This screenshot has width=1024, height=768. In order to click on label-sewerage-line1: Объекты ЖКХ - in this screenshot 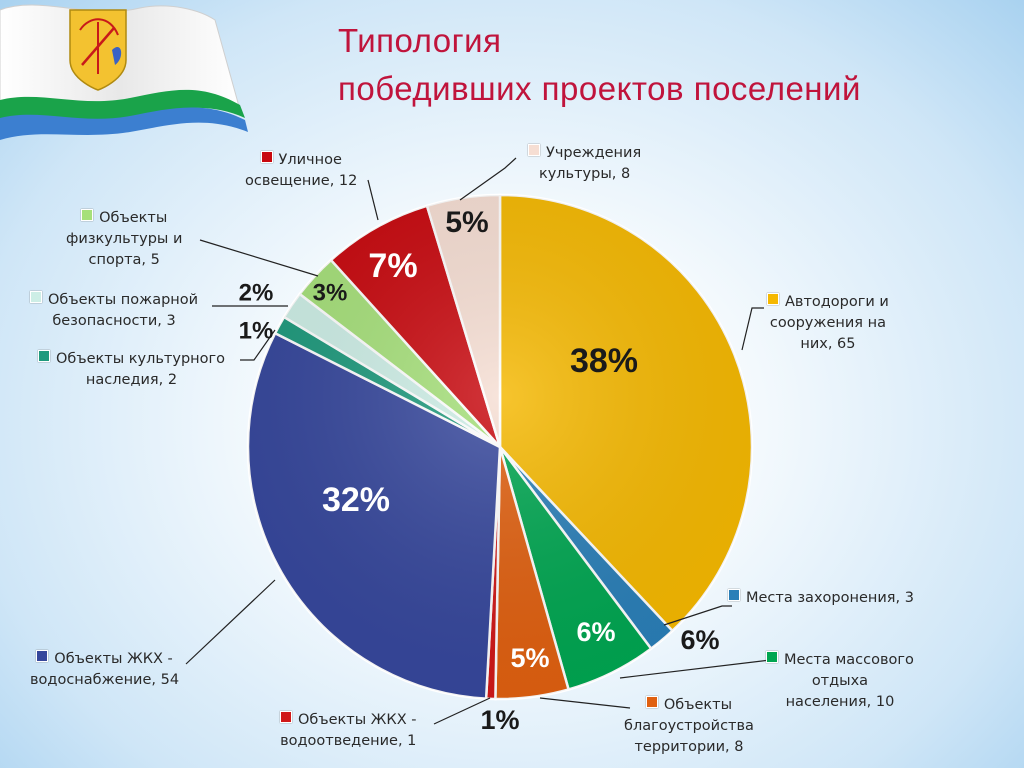, I will do `click(357, 720)`.